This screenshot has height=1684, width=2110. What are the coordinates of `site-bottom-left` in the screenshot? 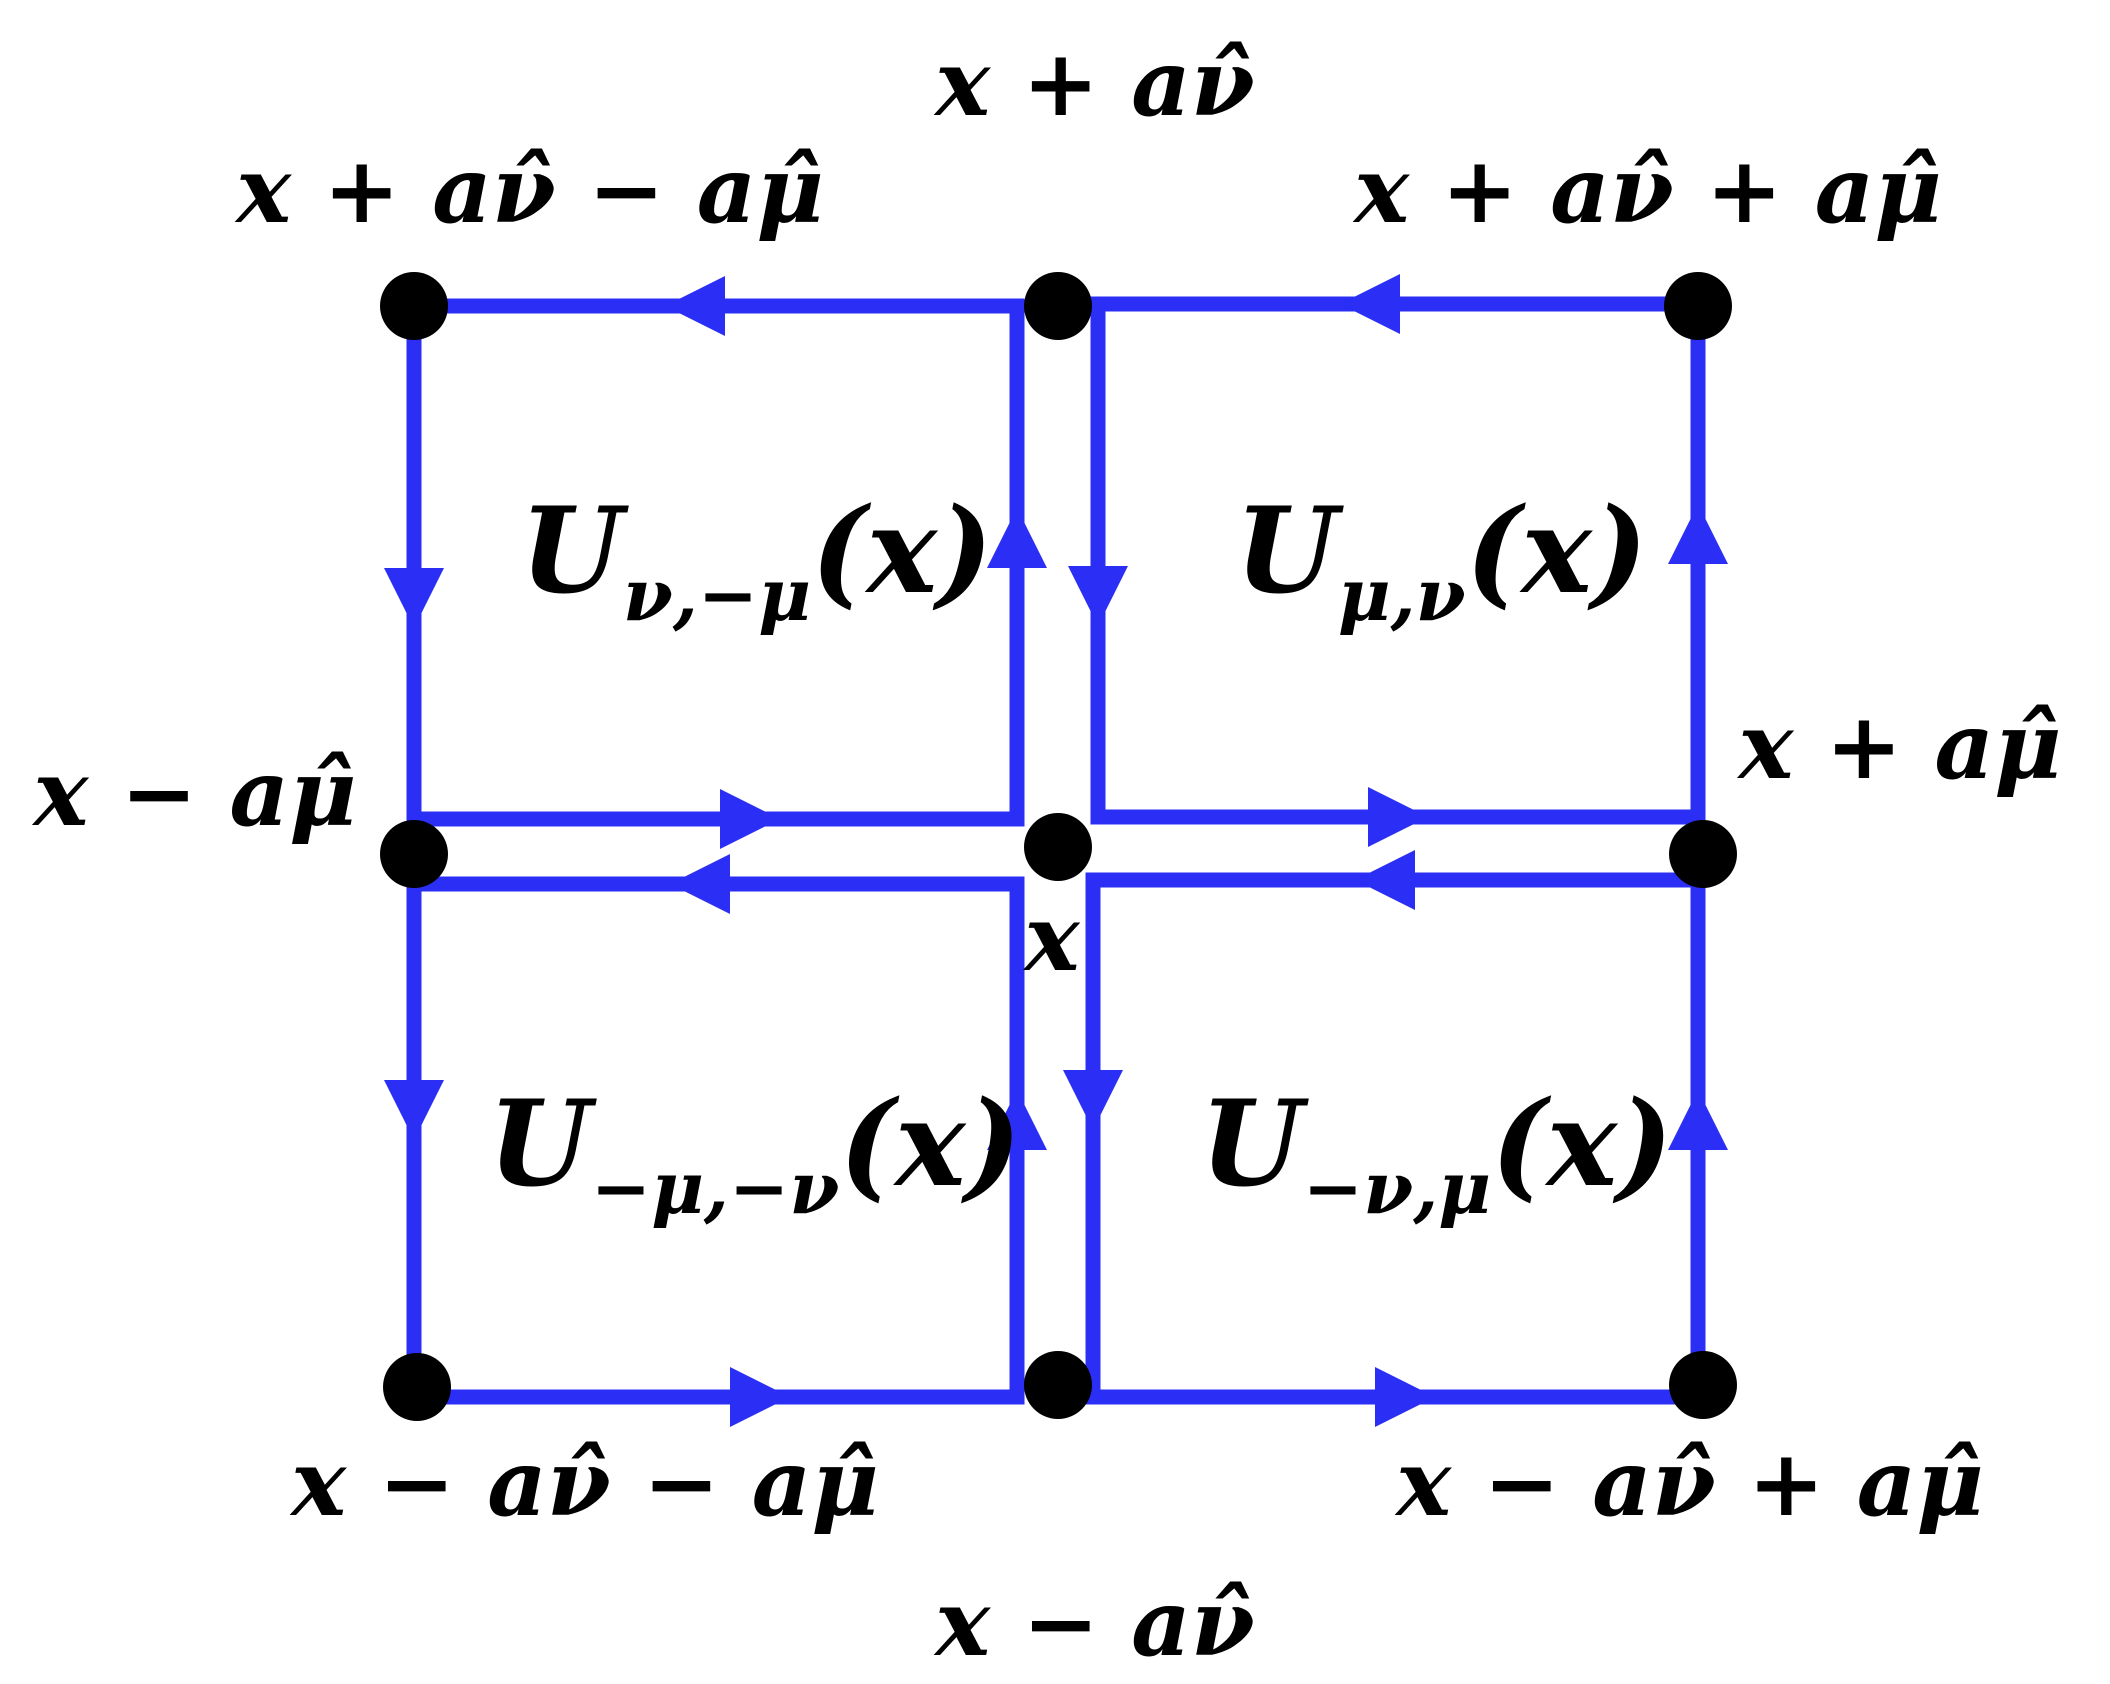 It's located at (417, 1387).